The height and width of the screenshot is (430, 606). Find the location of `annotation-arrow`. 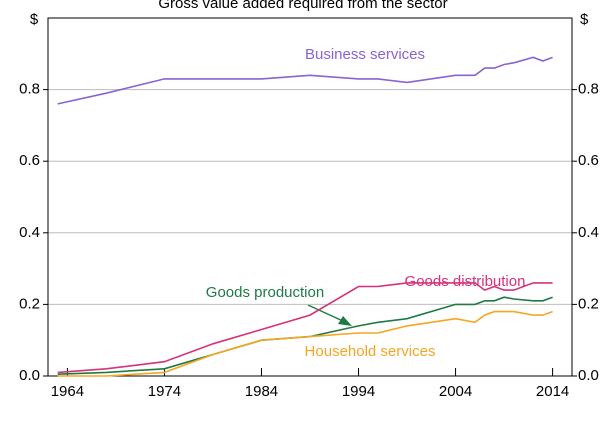

annotation-arrow is located at coordinates (329, 315).